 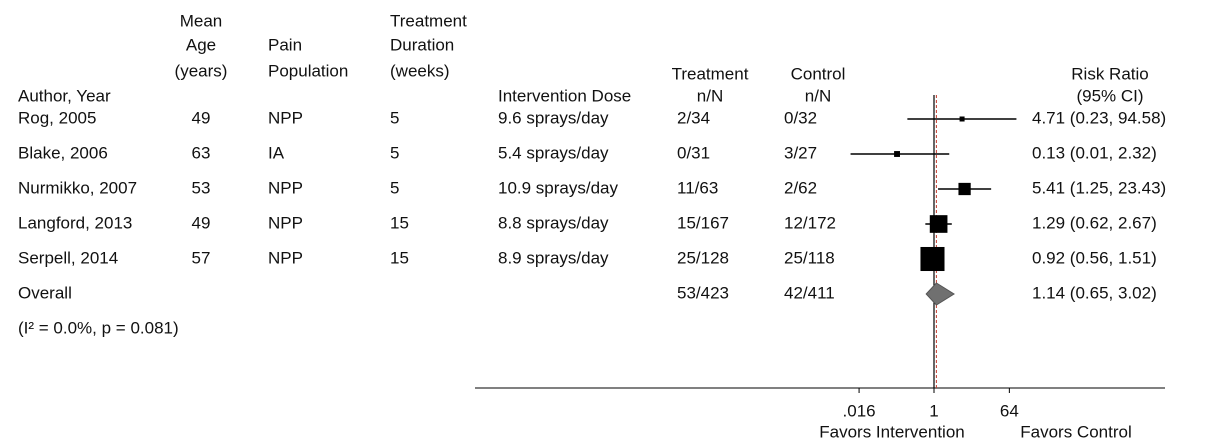 I want to click on cell-label: 0.13 (0.01, 2.32), so click(x=1094, y=152).